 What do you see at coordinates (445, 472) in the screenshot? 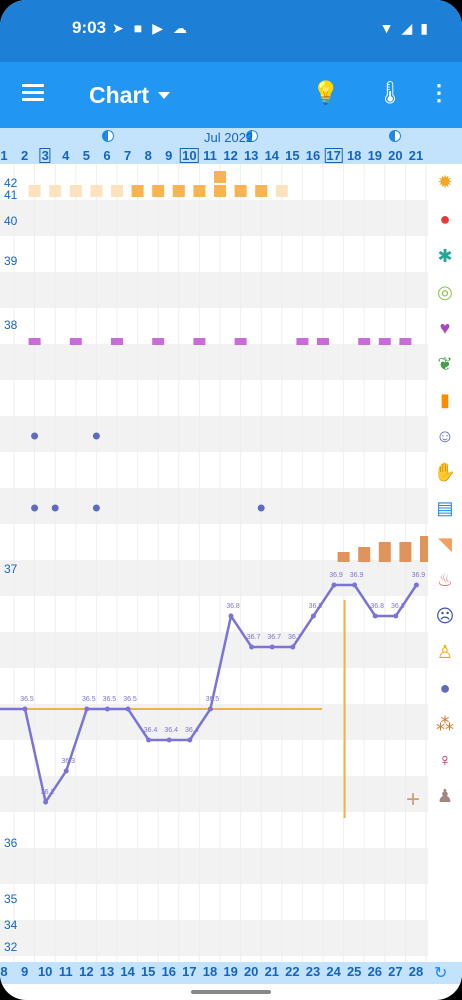
I see `hand-icon: ✋` at bounding box center [445, 472].